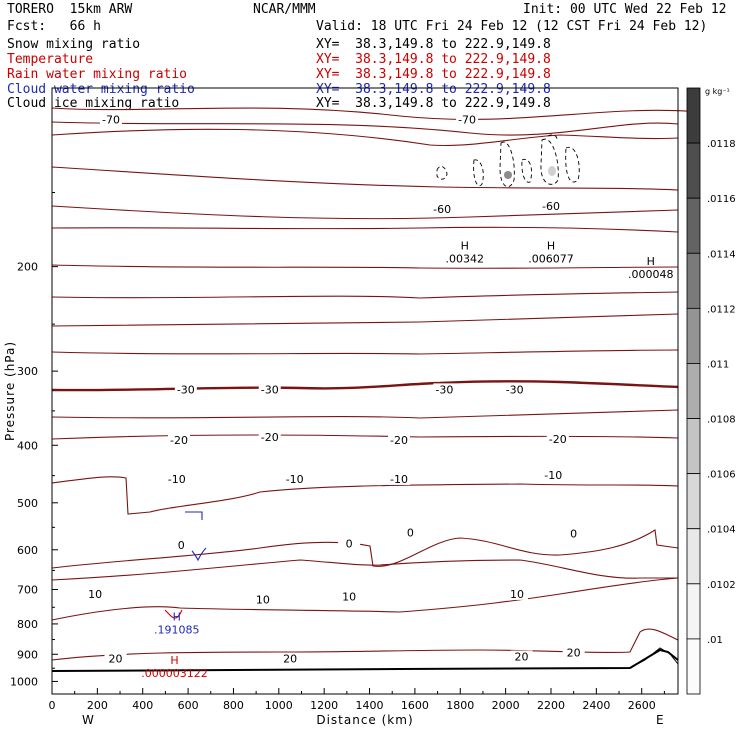 The width and height of the screenshot is (740, 740). Describe the element at coordinates (721, 309) in the screenshot. I see `colorbar-tick-label: .0112` at that location.